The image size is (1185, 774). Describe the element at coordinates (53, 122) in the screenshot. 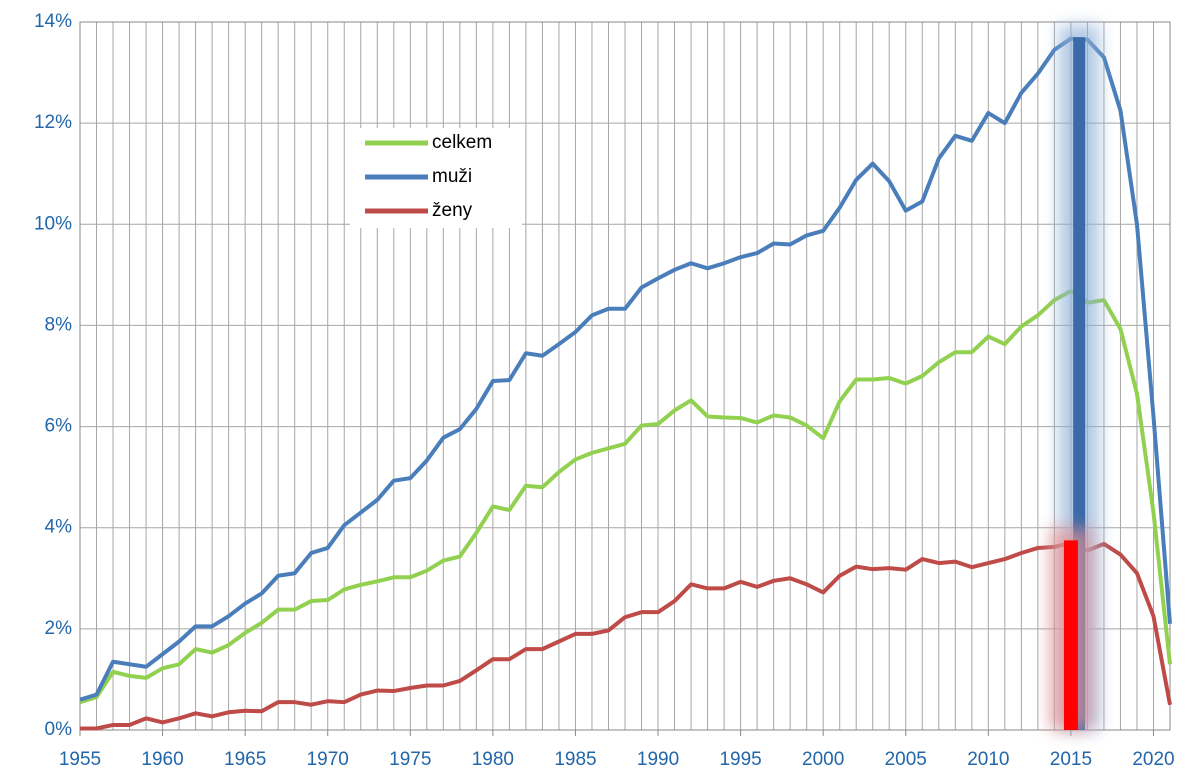

I see `y-tick-label: 12%` at that location.